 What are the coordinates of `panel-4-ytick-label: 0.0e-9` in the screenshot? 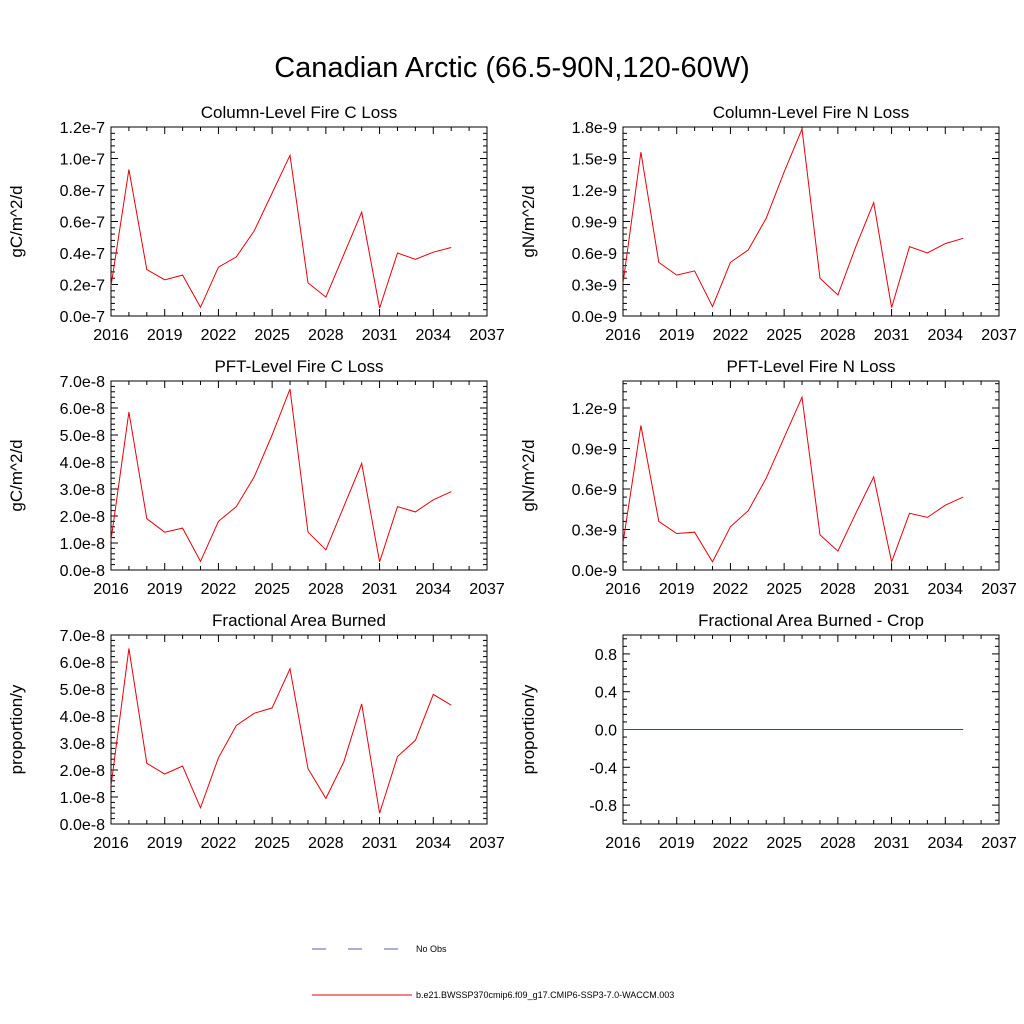 It's located at (594, 571).